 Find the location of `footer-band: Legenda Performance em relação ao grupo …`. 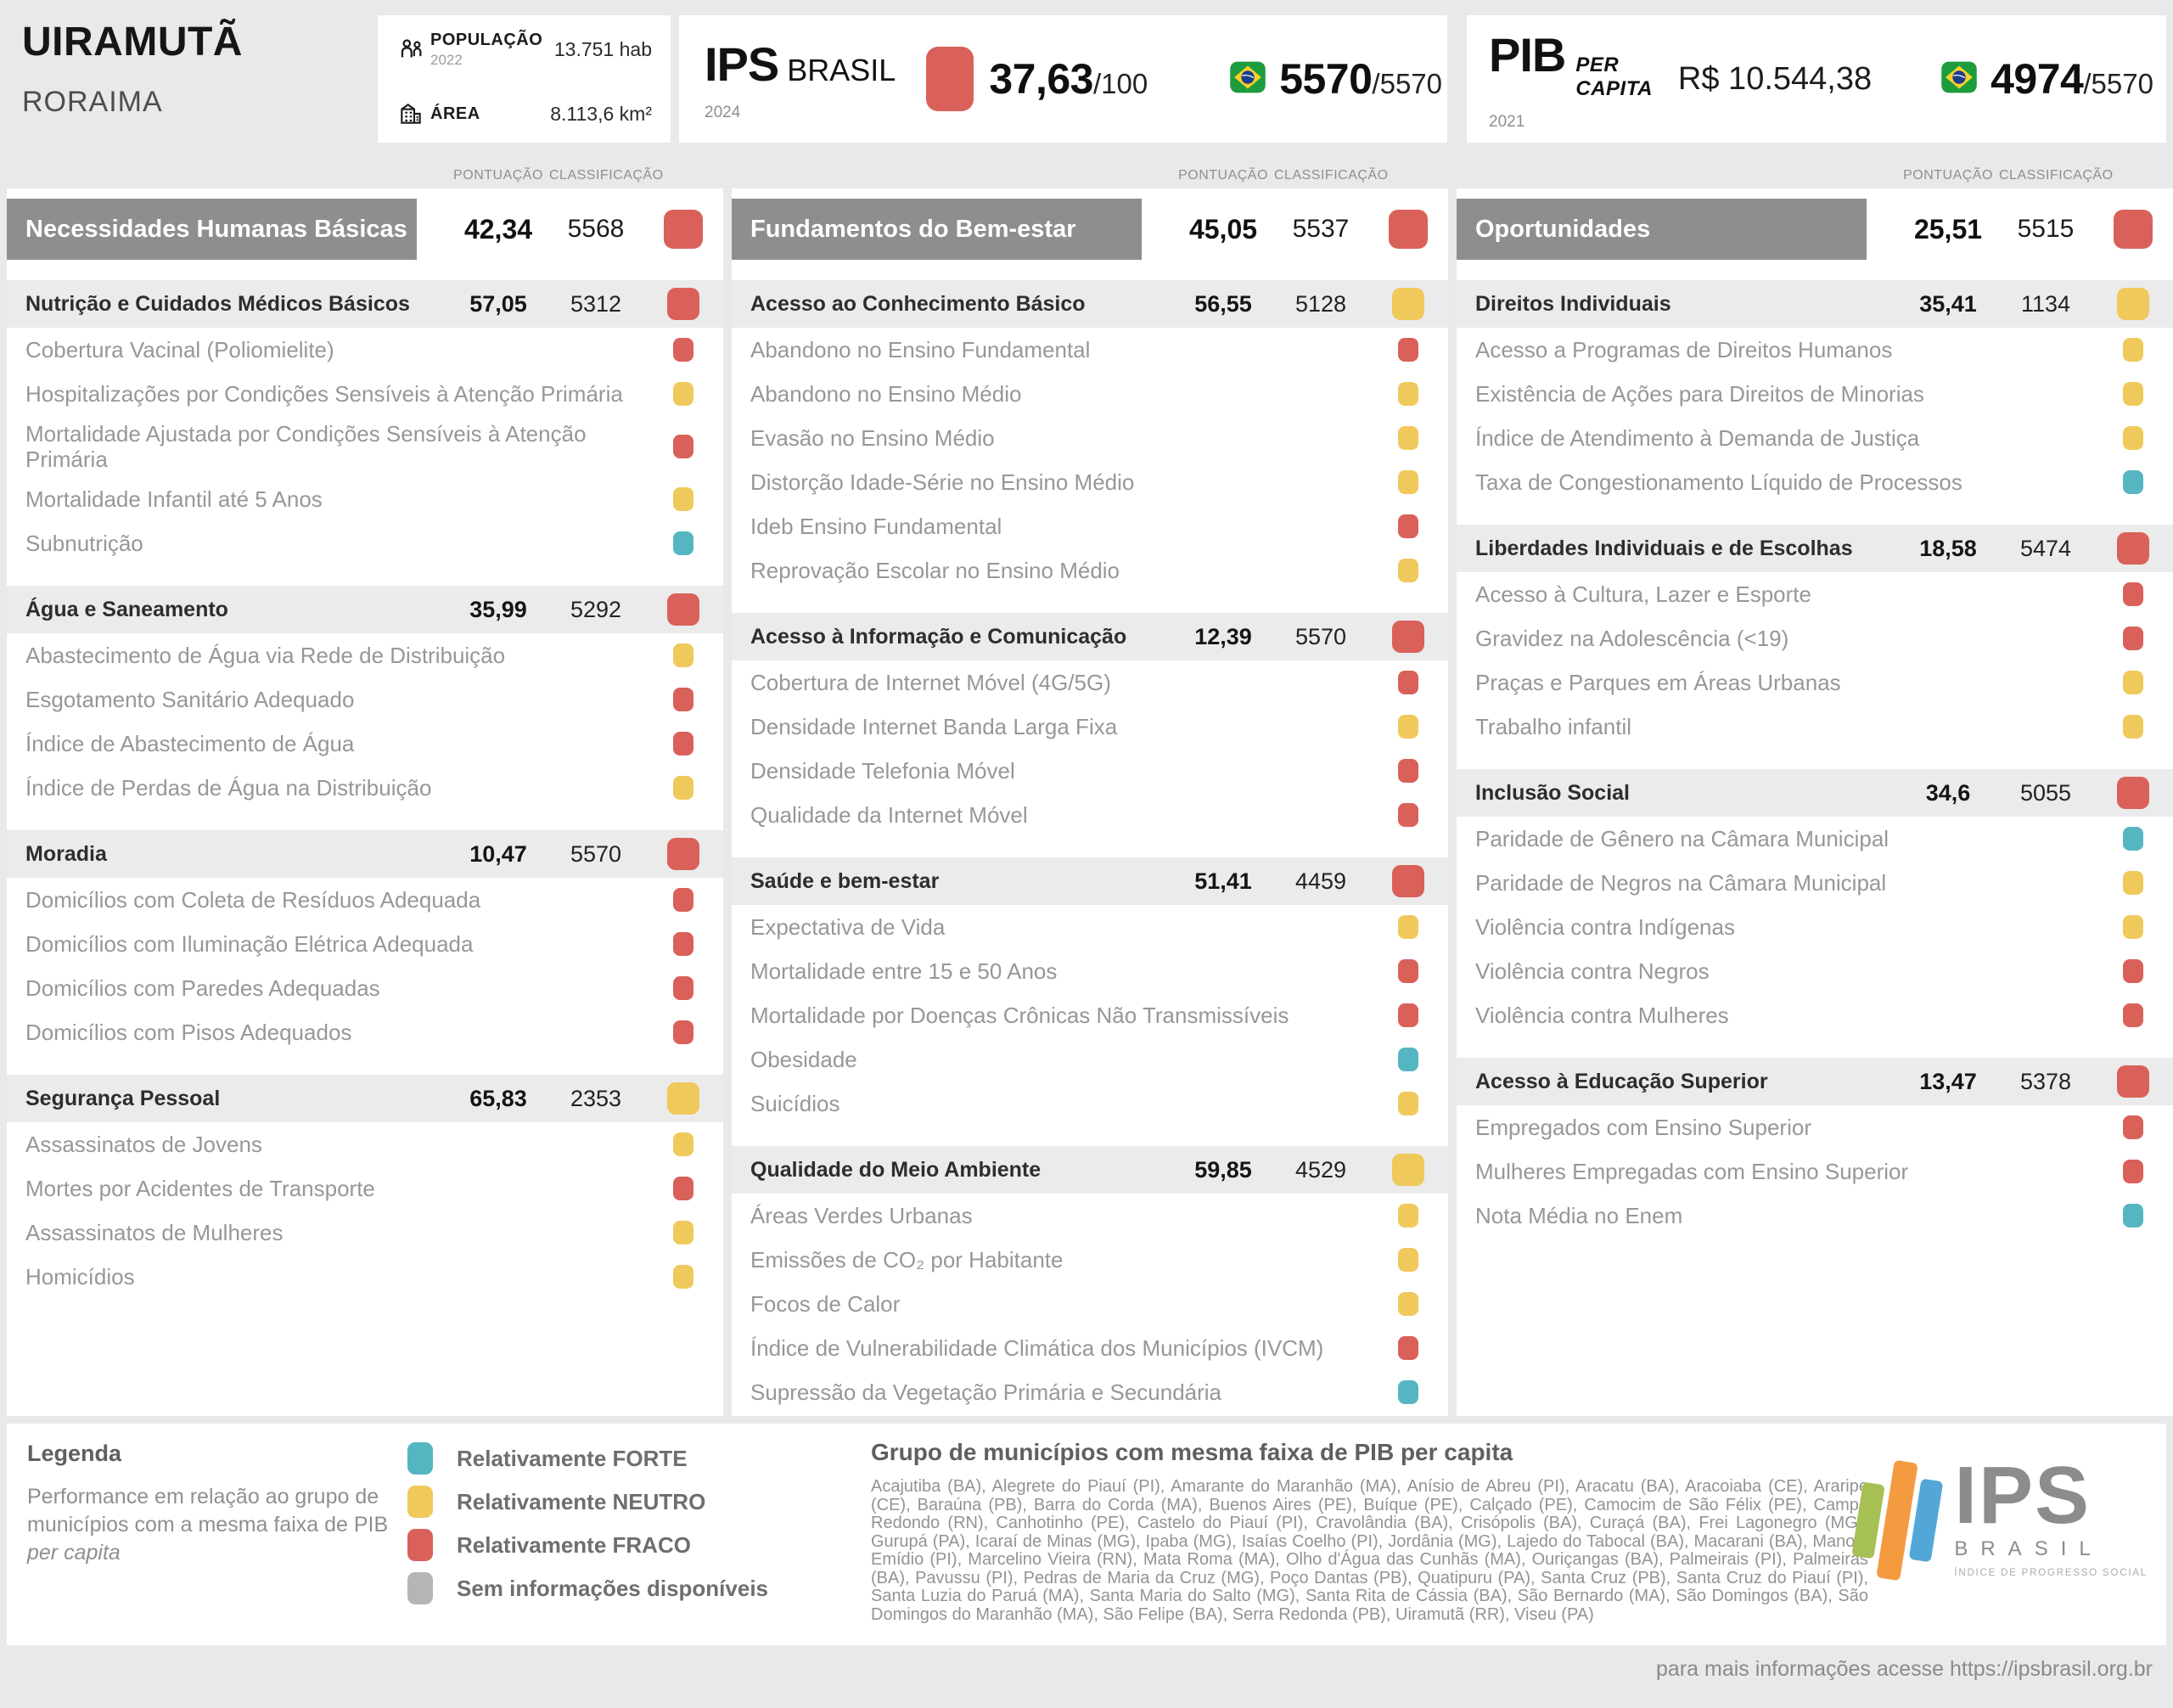

footer-band: Legenda Performance em relação ao grupo … is located at coordinates (1086, 1534).